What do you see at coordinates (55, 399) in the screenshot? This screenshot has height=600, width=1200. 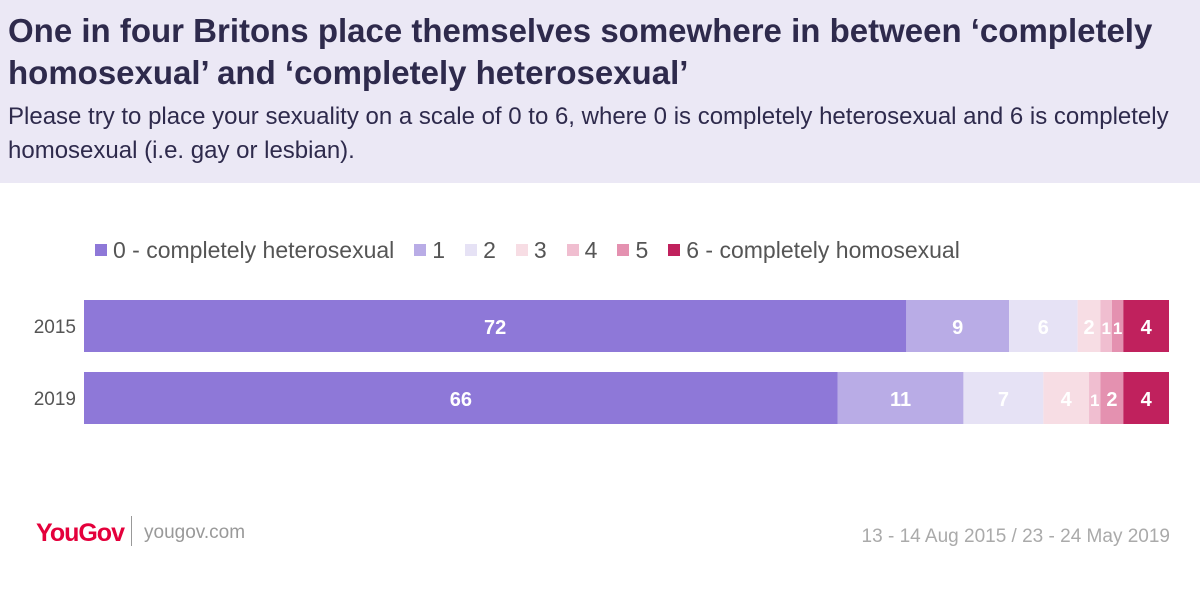 I see `category-label-2019: 2019` at bounding box center [55, 399].